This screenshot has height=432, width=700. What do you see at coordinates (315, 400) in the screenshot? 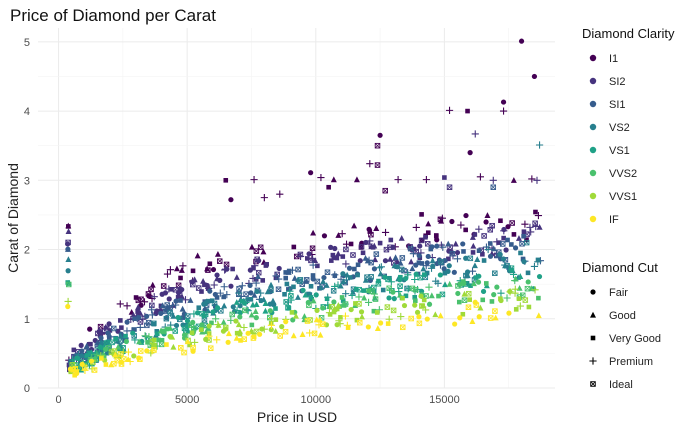
I see `x-tick-label: 10000` at bounding box center [315, 400].